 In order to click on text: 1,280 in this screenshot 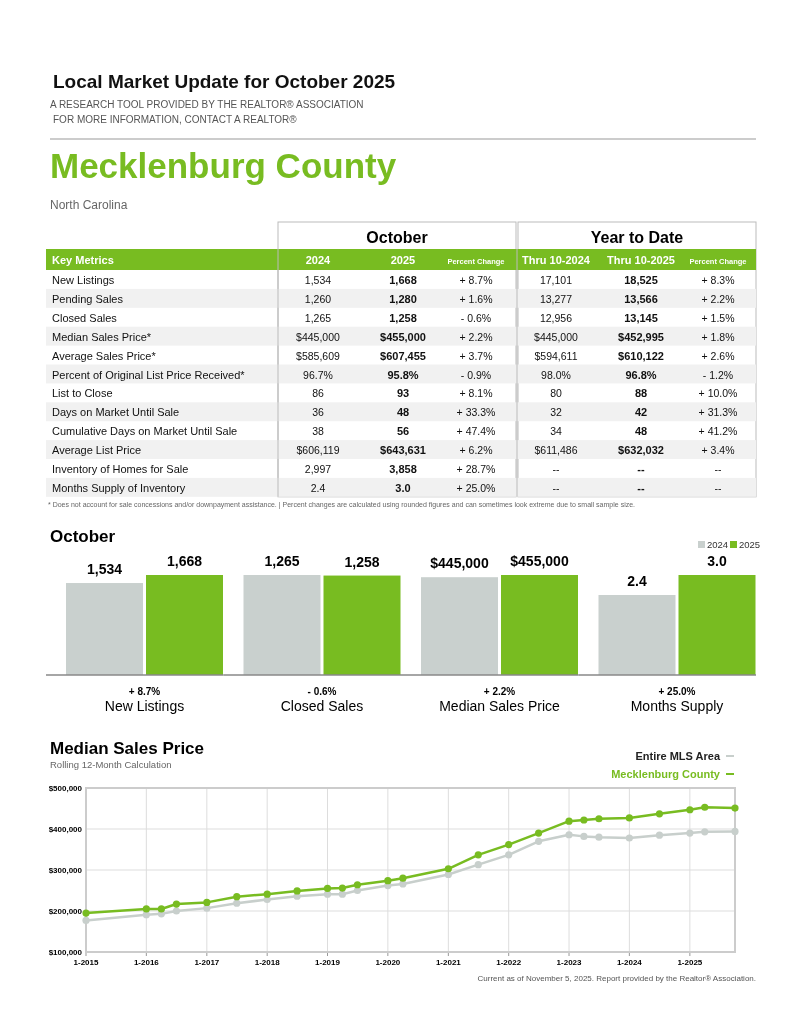, I will do `click(403, 298)`.